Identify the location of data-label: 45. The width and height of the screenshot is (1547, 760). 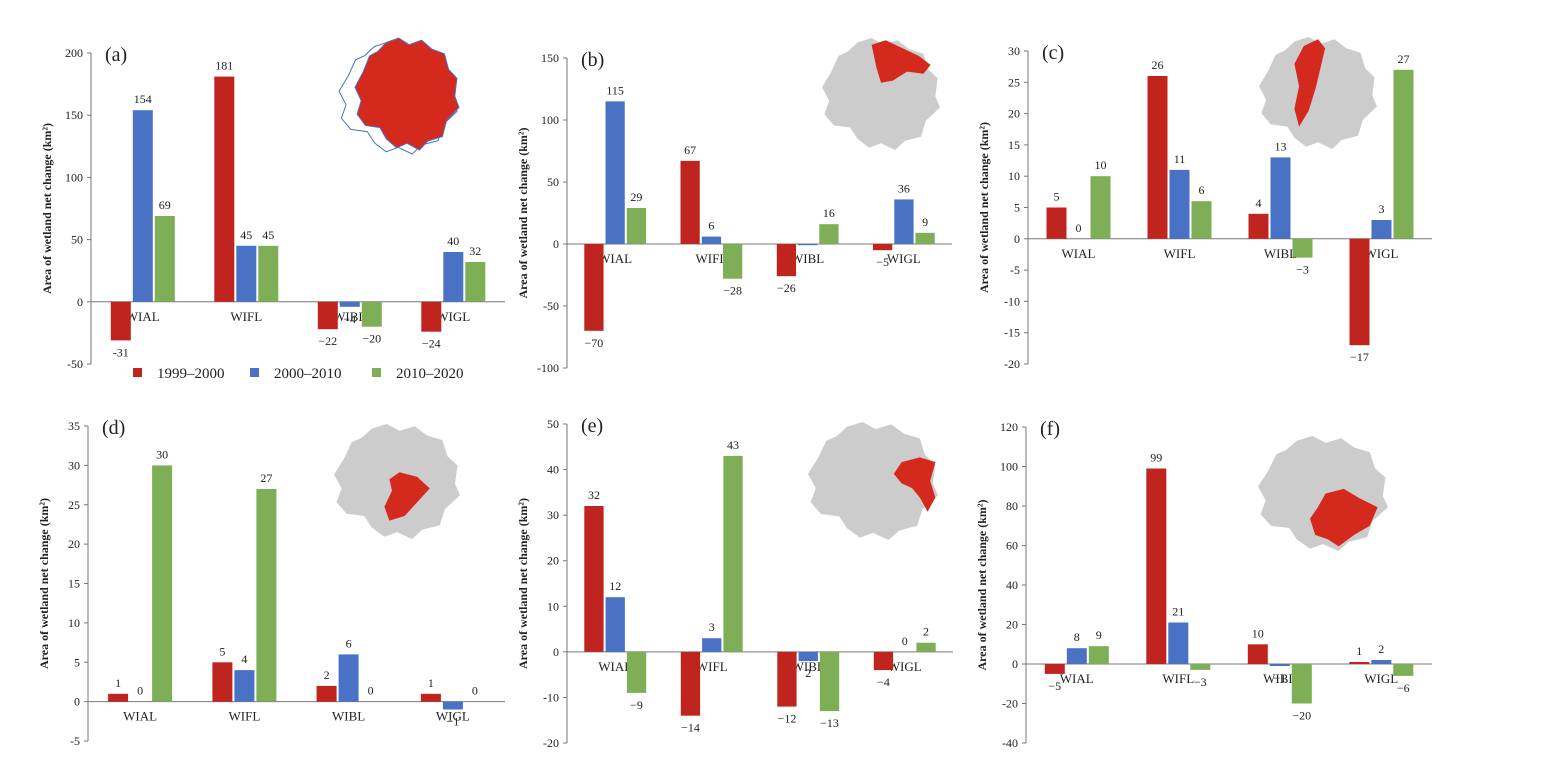
(268, 235).